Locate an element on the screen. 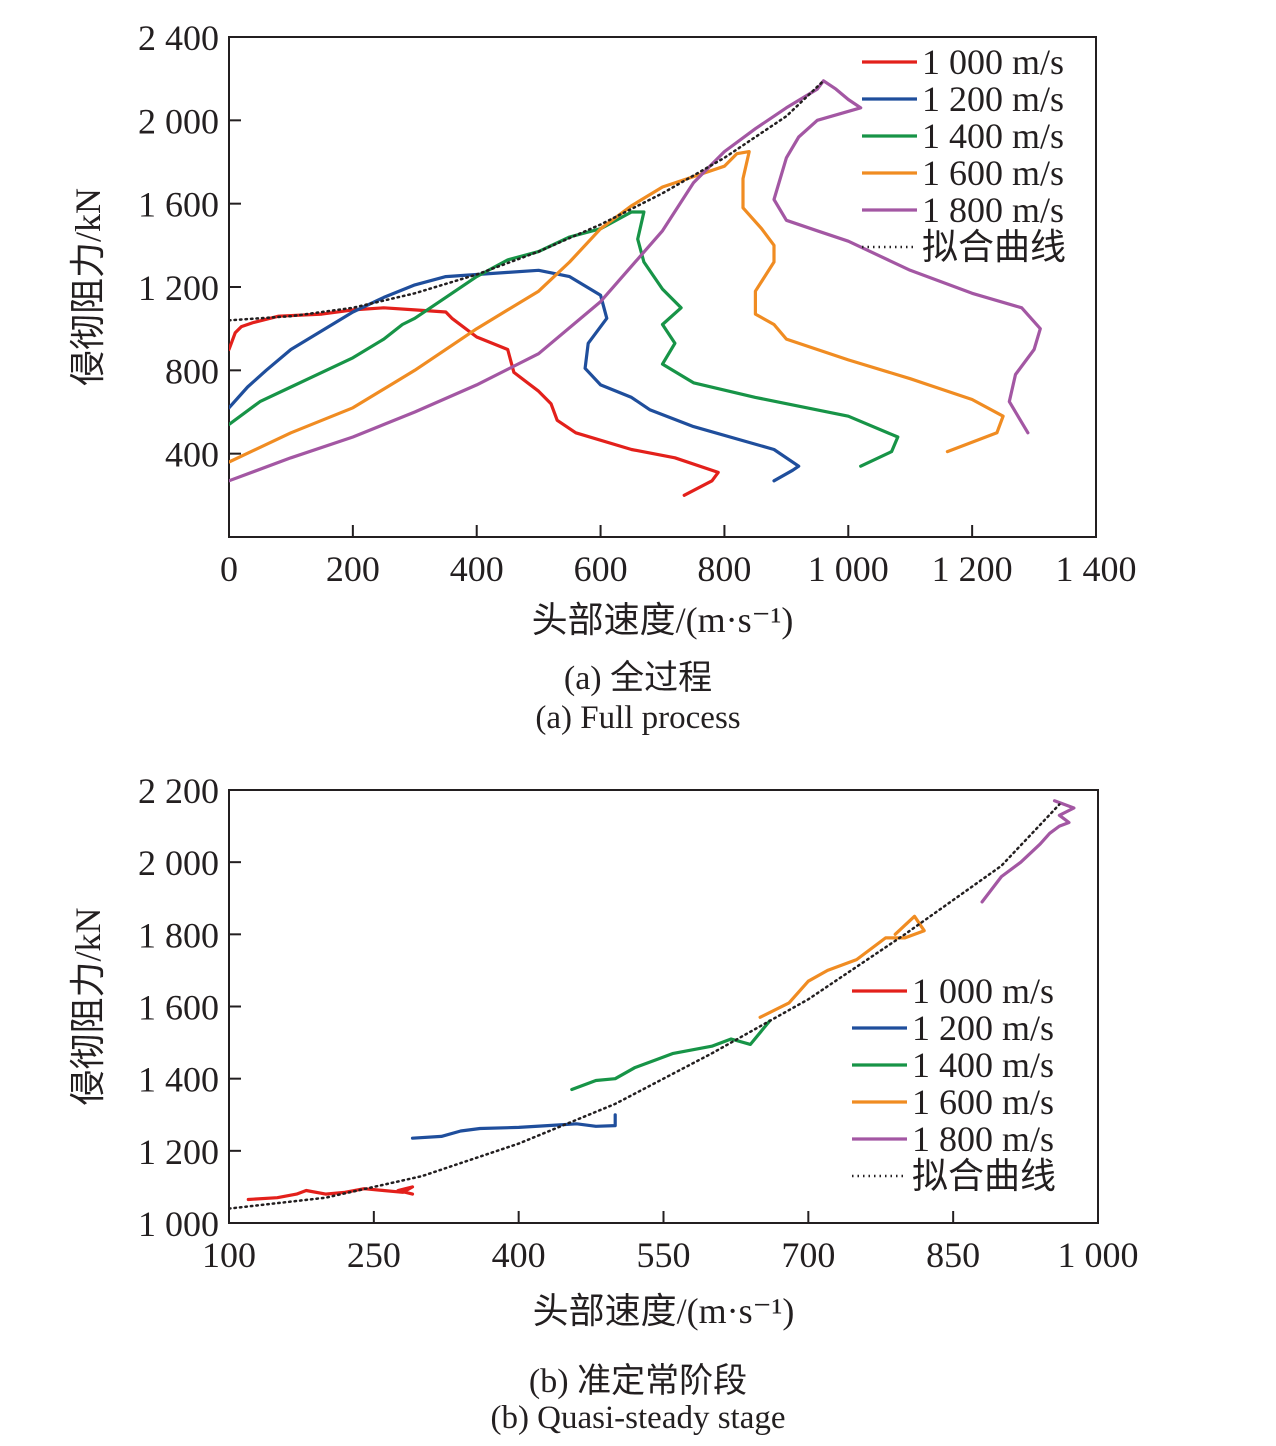 The image size is (1276, 1446). x-tick-label: 700 is located at coordinates (808, 1255).